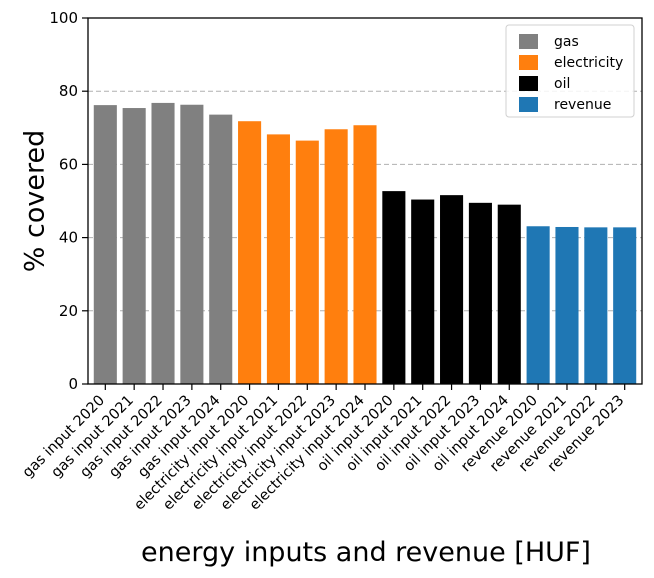  I want to click on legend-swatch-oil, so click(528, 83).